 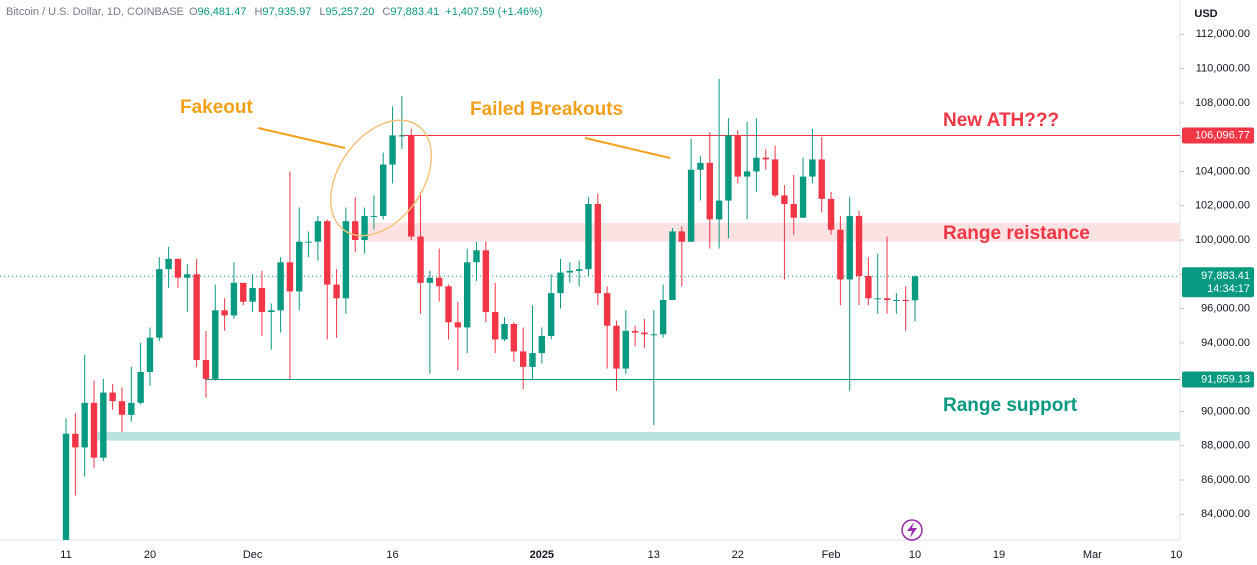 I want to click on y-tick-label: 84,000.00, so click(x=1225, y=514).